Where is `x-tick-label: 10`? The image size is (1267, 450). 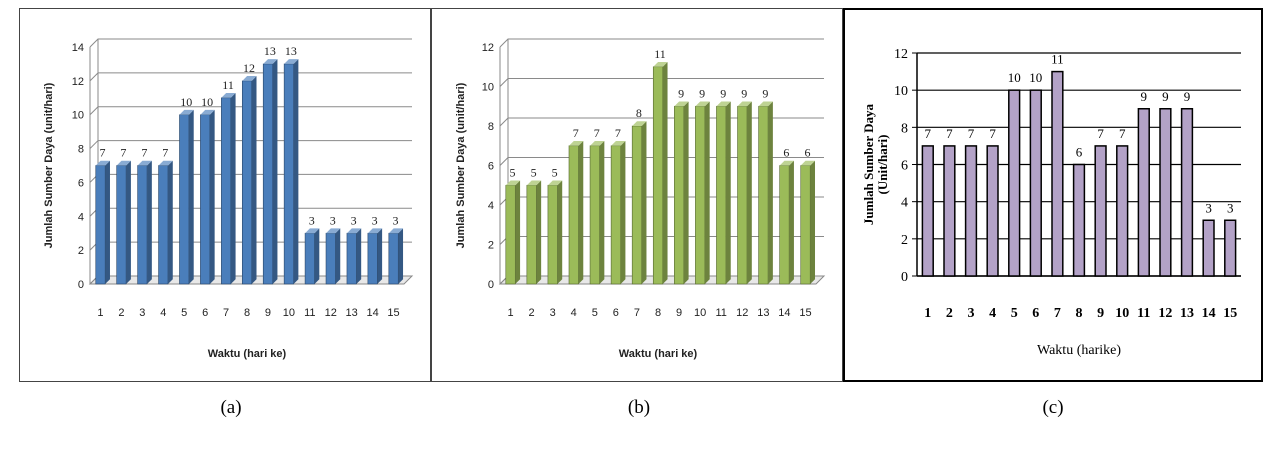
x-tick-label: 10 is located at coordinates (289, 313).